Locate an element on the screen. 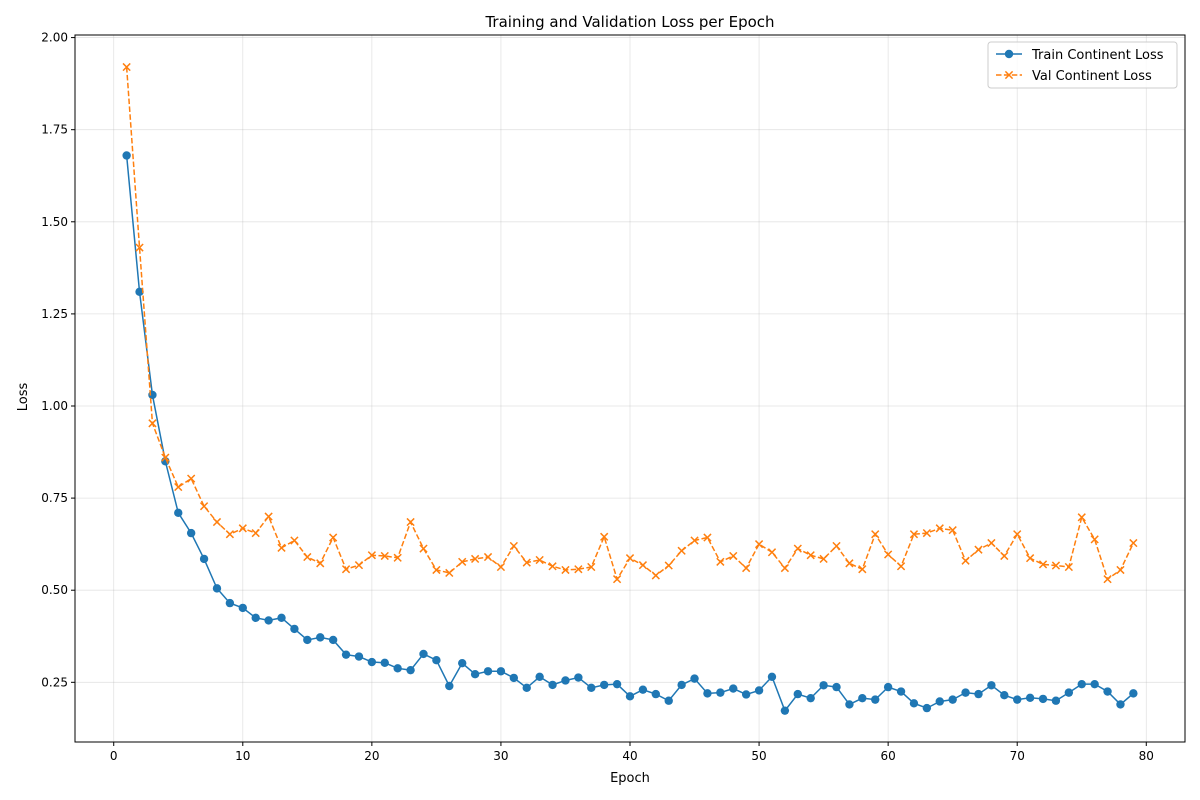 The image size is (1200, 800). y-tick-label: 0.25 is located at coordinates (54, 682).